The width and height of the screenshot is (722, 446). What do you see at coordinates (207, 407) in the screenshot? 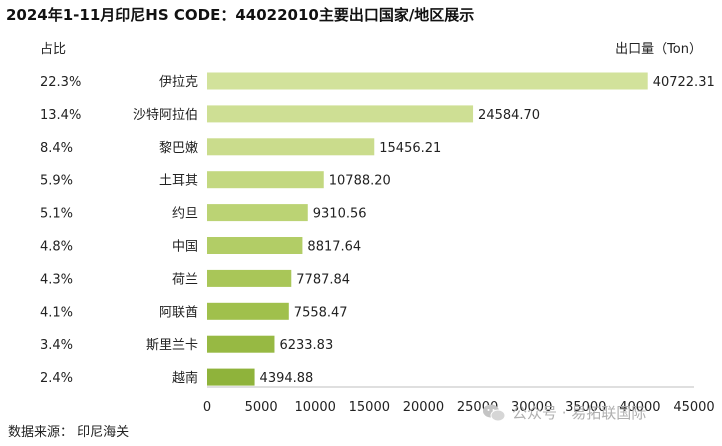
I see `x-tick-label: 0` at bounding box center [207, 407].